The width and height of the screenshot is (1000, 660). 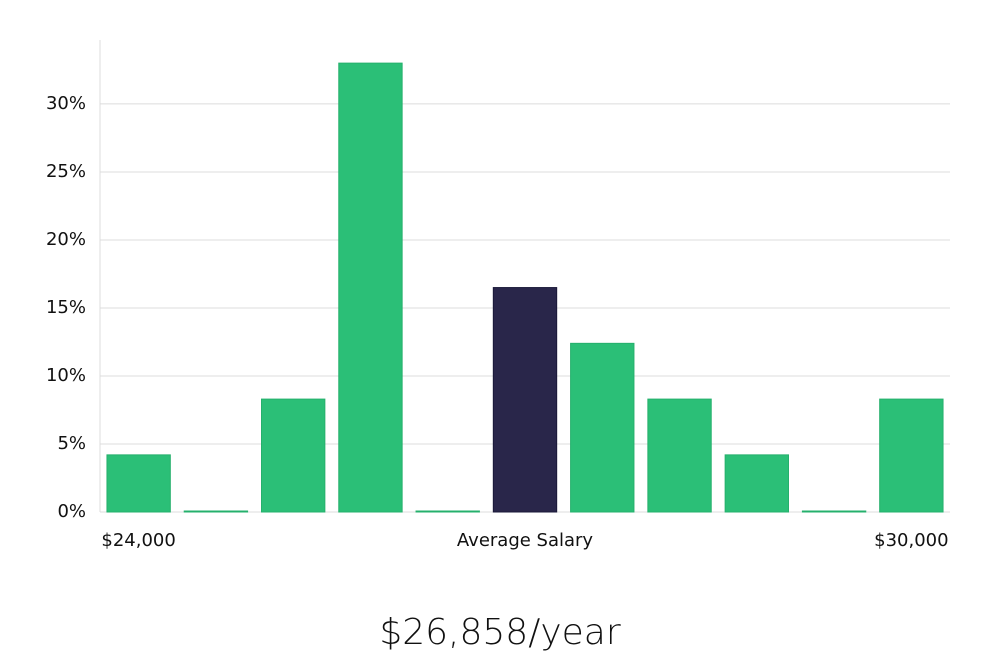 What do you see at coordinates (138, 540) in the screenshot?
I see `x-tick-label: $24,000` at bounding box center [138, 540].